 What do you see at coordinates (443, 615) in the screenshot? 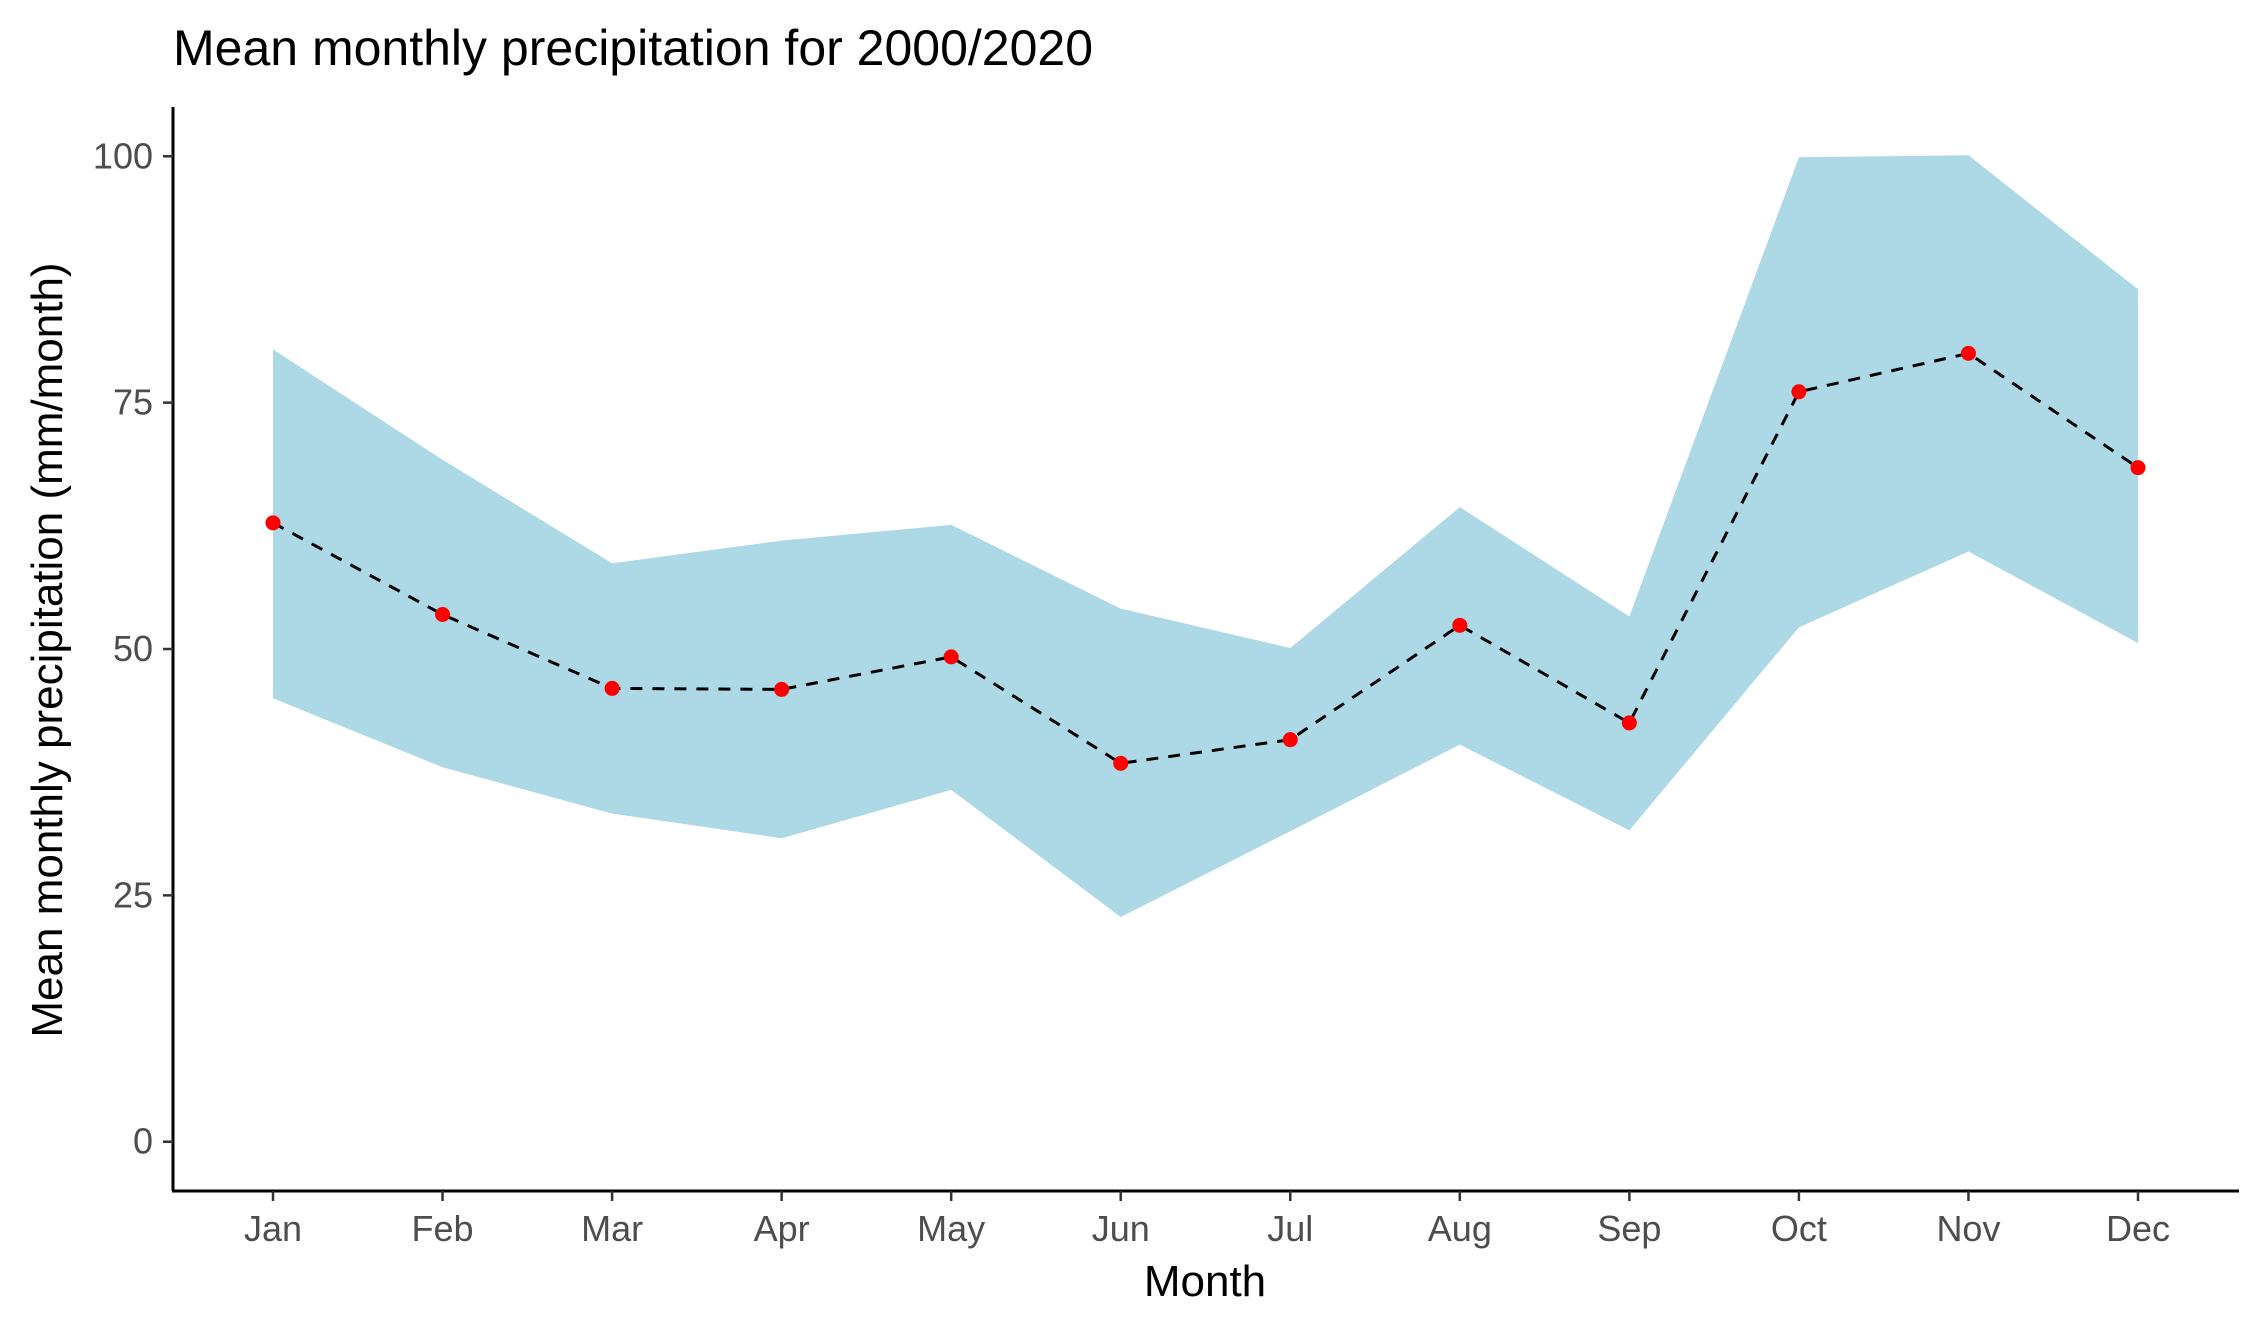
I see `data-point-feb` at bounding box center [443, 615].